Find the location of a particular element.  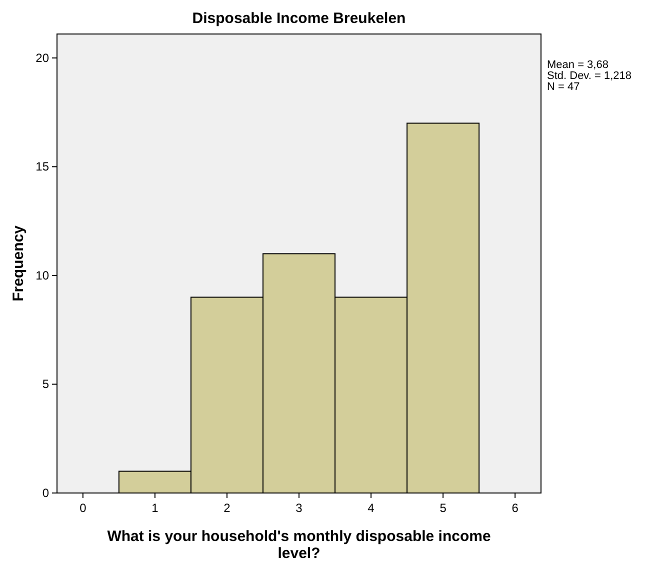

y-tick-label: 0 is located at coordinates (46, 493).